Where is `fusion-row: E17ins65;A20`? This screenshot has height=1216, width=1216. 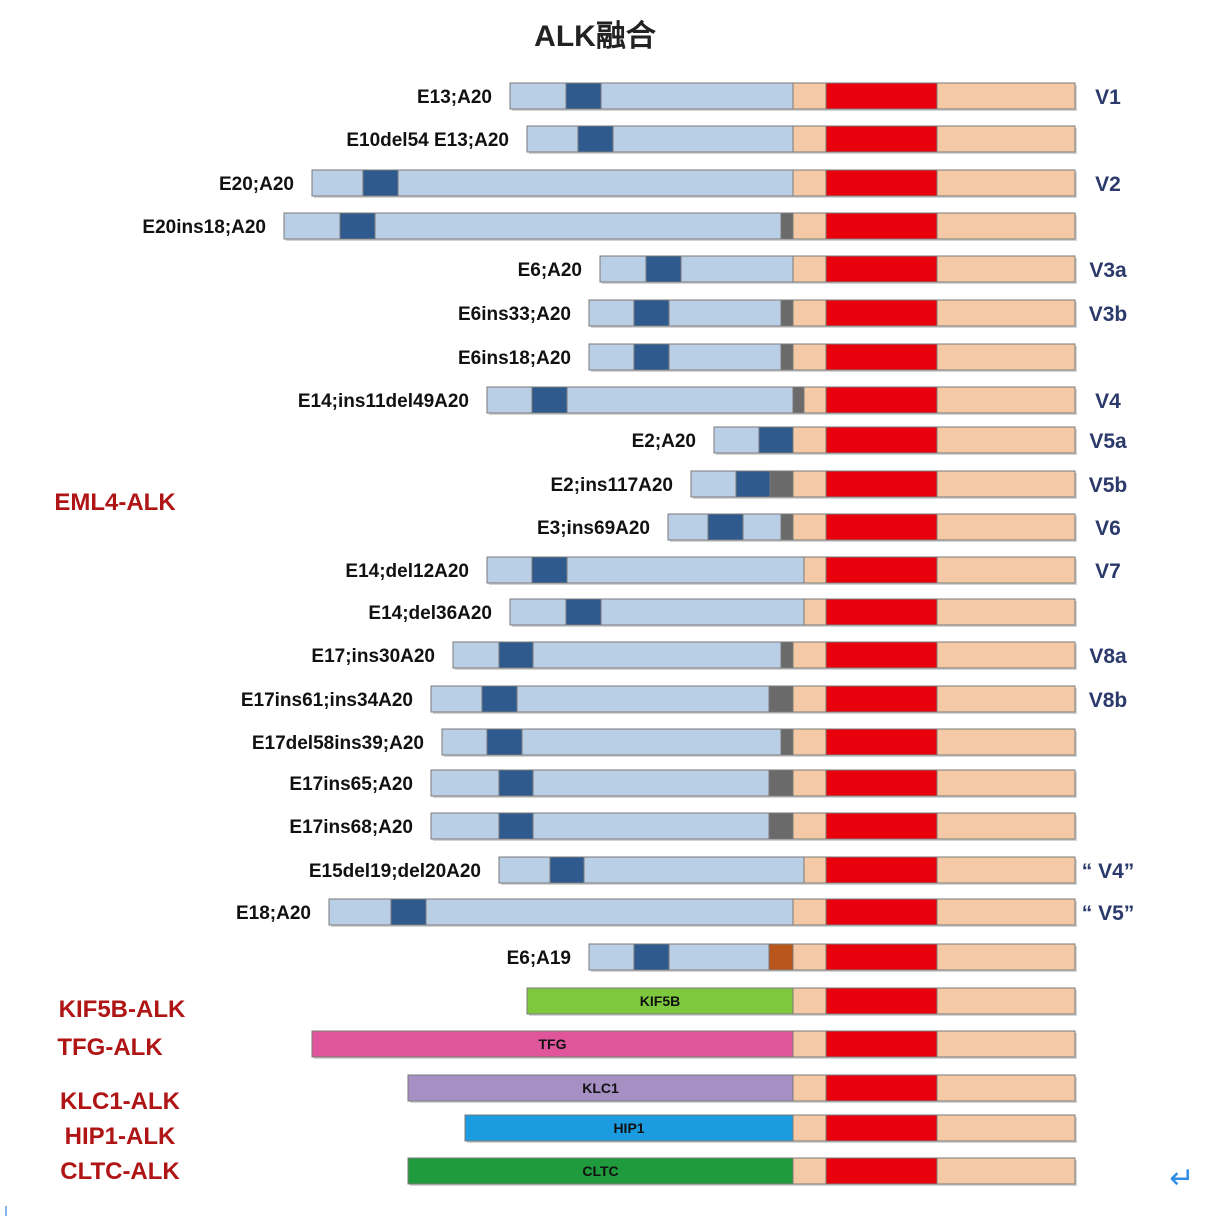
fusion-row: E17ins65;A20 is located at coordinates (683, 783).